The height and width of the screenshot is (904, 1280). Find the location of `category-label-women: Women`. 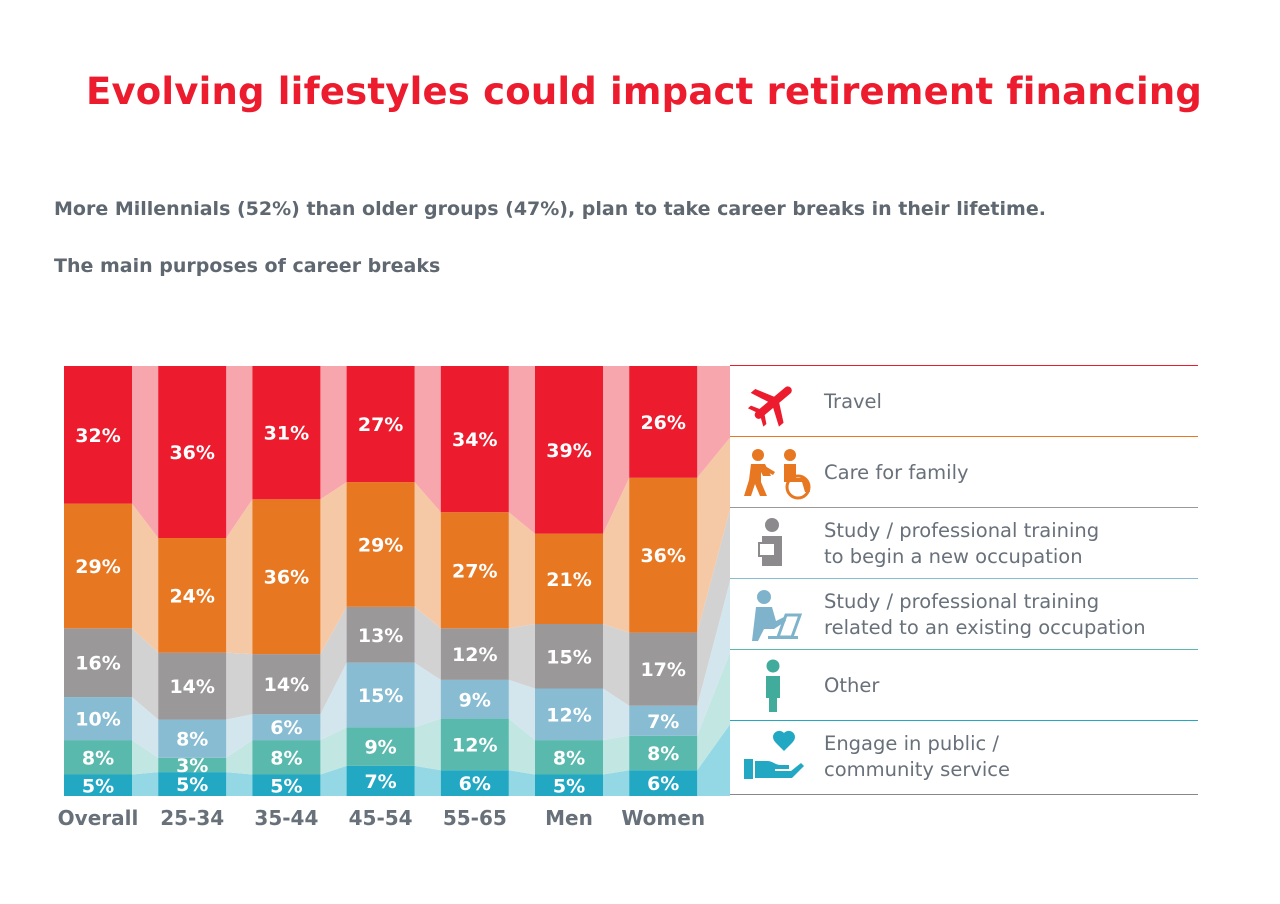

category-label-women: Women is located at coordinates (663, 818).